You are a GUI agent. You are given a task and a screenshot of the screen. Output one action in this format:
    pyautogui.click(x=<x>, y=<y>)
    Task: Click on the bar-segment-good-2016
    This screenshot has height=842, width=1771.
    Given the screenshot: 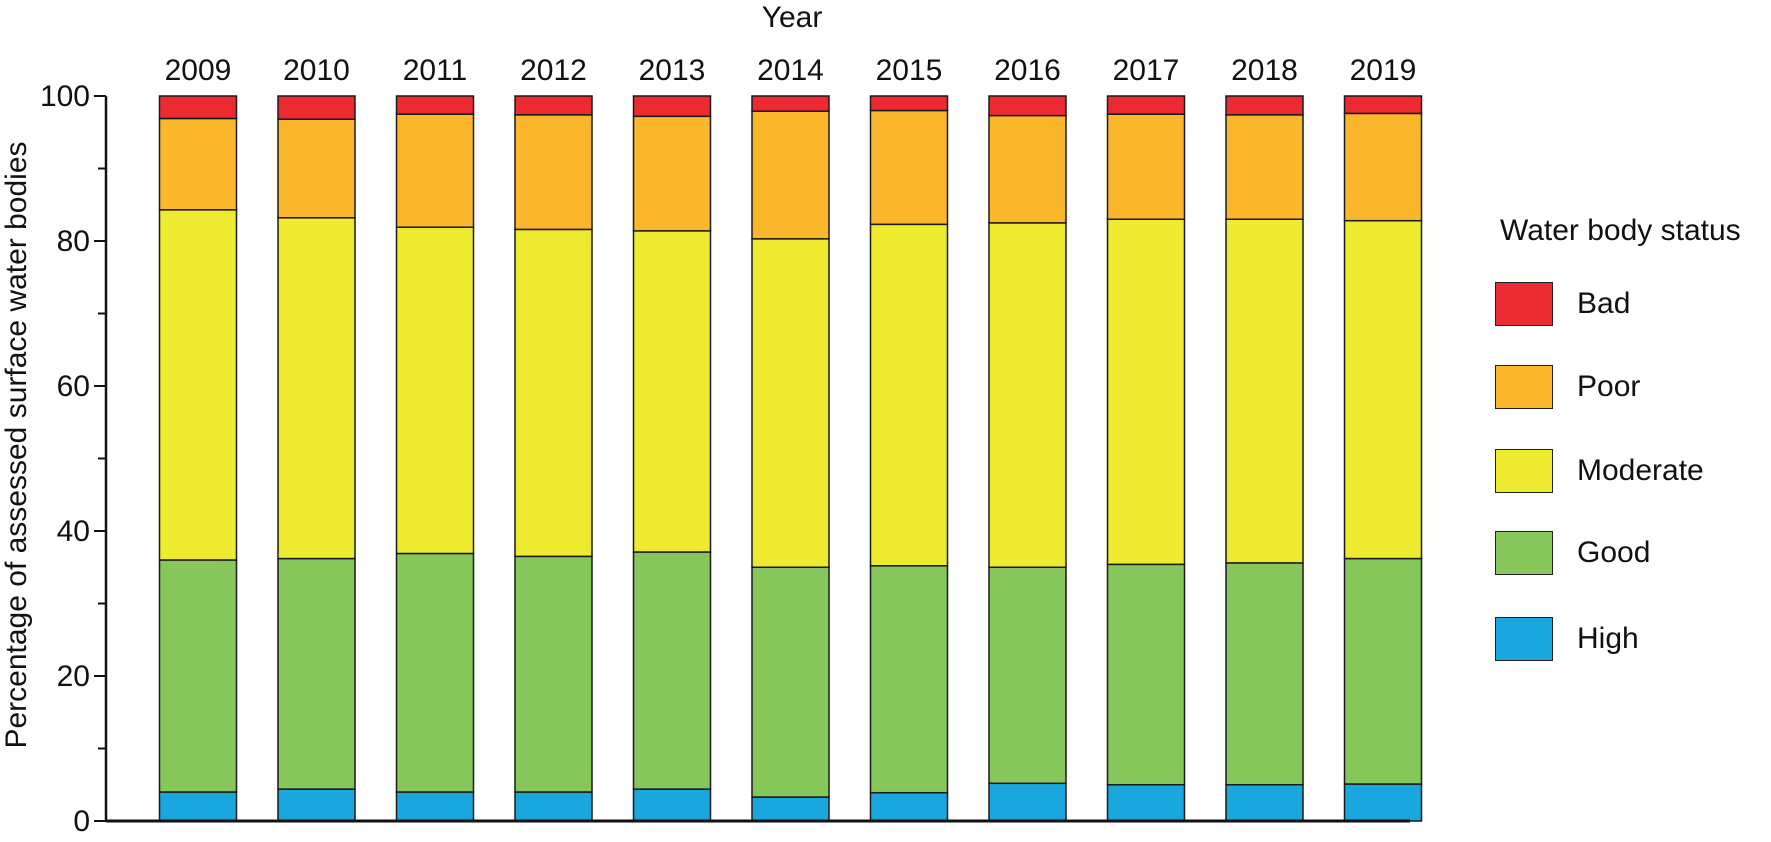 What is the action you would take?
    pyautogui.click(x=1027, y=675)
    